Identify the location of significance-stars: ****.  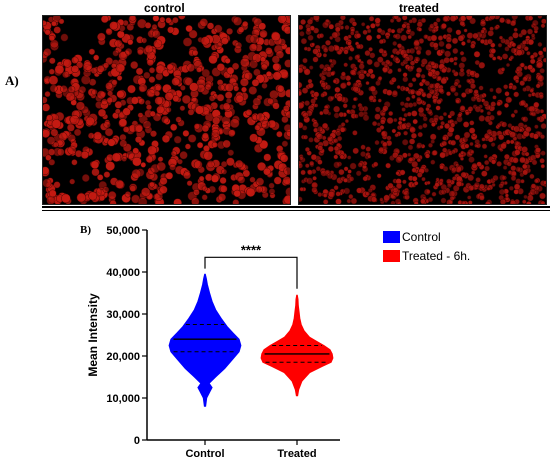
(251, 249).